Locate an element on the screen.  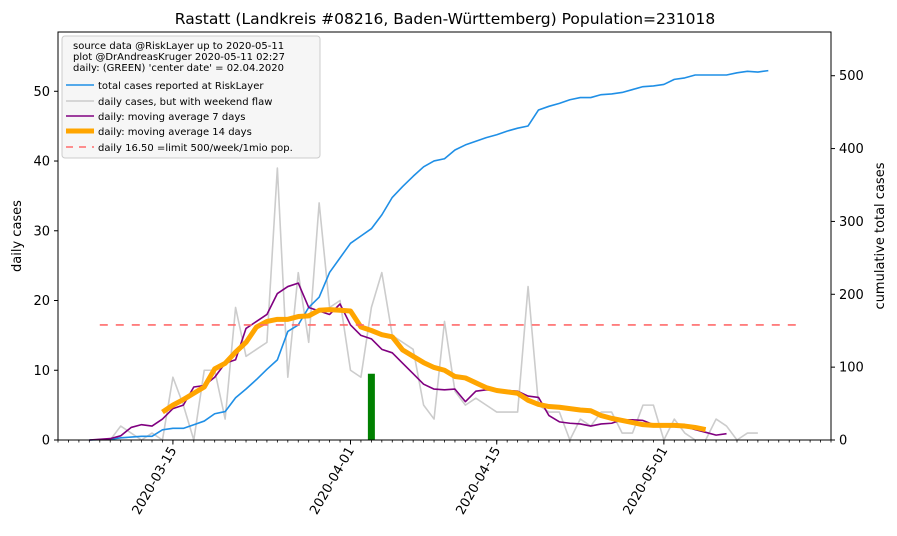
y-left-tick-label: 20 is located at coordinates (41, 301).